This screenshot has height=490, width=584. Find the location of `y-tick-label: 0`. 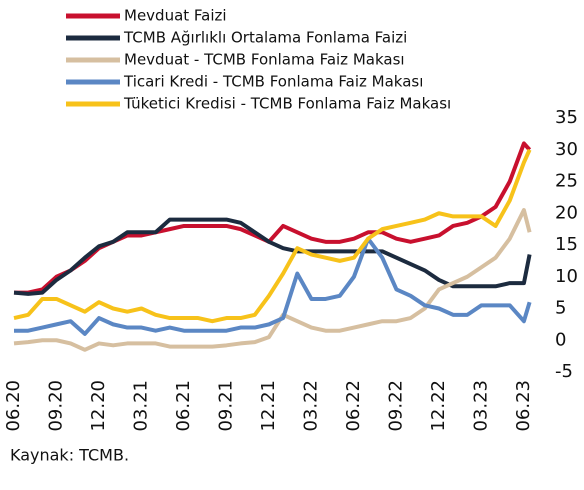

y-tick-label: 0 is located at coordinates (560, 339).